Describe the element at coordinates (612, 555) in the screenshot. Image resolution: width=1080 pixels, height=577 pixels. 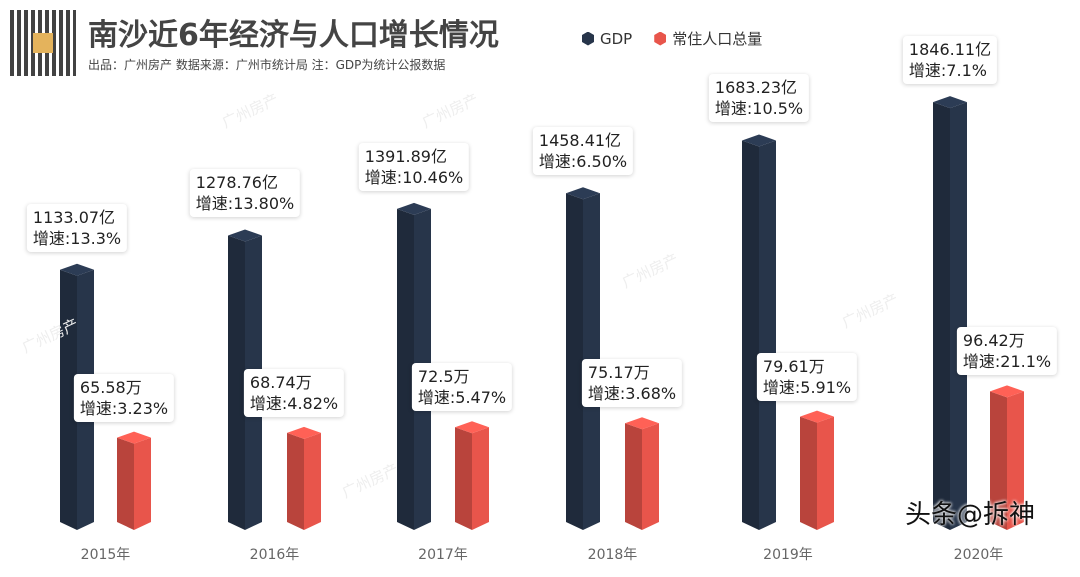
I see `x-tick-label: 2018年` at that location.